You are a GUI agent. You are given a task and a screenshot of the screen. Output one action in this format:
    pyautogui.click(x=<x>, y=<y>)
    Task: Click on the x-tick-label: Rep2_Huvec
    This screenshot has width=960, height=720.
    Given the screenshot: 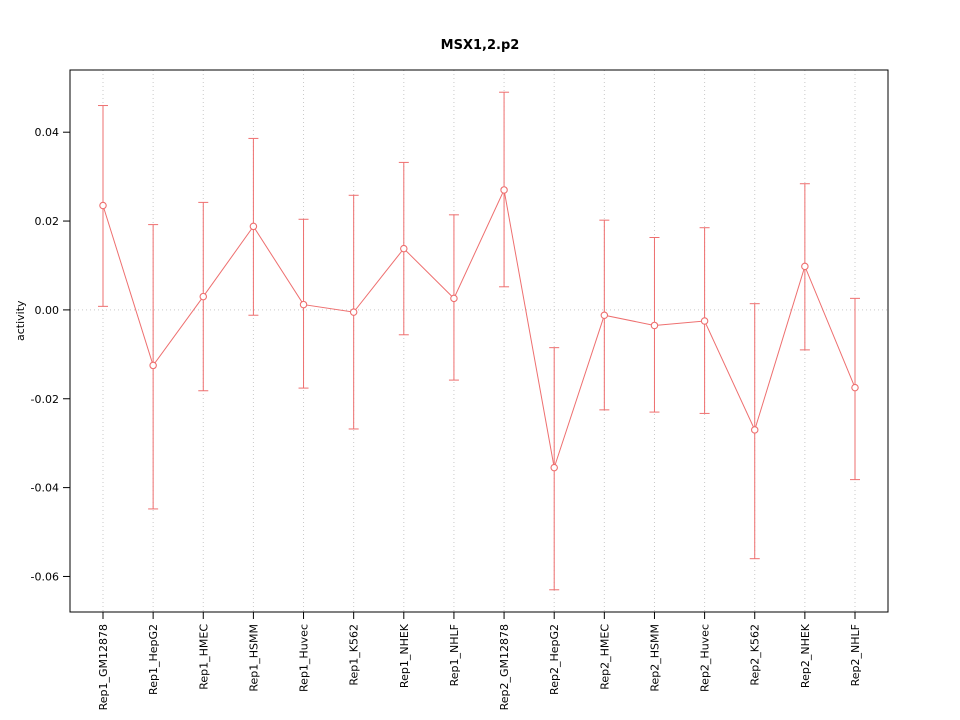 What is the action you would take?
    pyautogui.click(x=705, y=658)
    